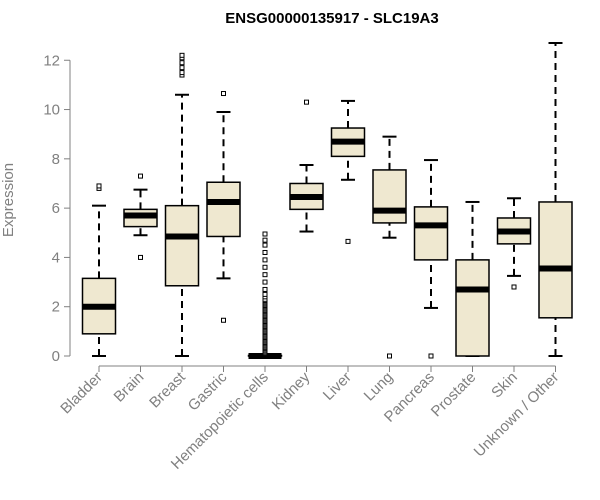  I want to click on x-tick-label: Brain, so click(129, 387).